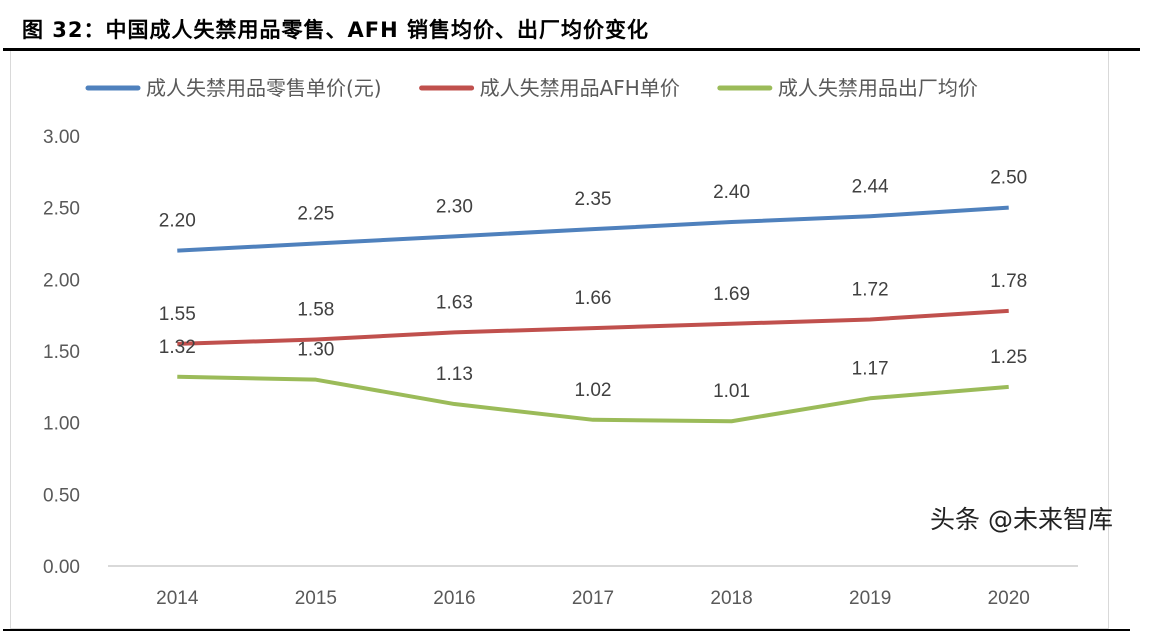 The image size is (1161, 638). I want to click on y-tick-label: 2.50, so click(61, 209).